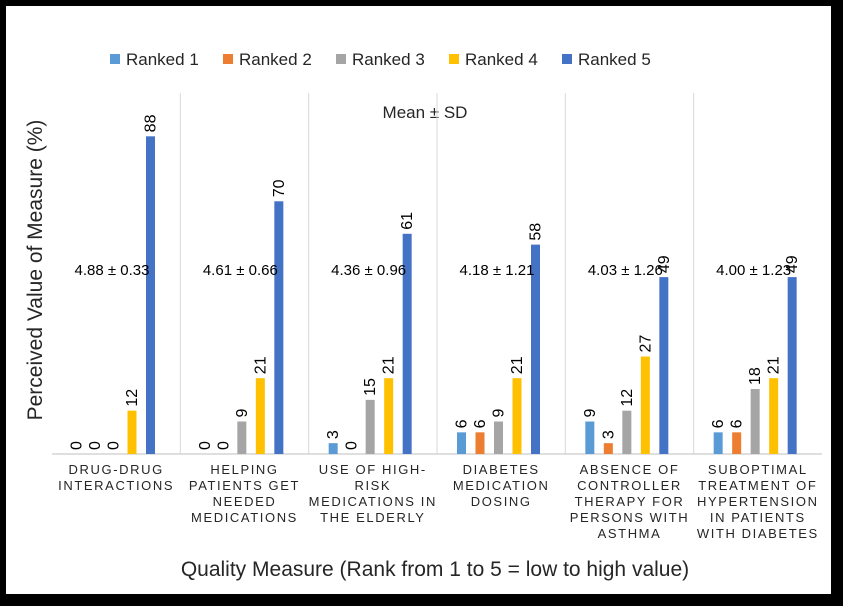 Image resolution: width=843 pixels, height=606 pixels. I want to click on bar-value-label: 27, so click(645, 344).